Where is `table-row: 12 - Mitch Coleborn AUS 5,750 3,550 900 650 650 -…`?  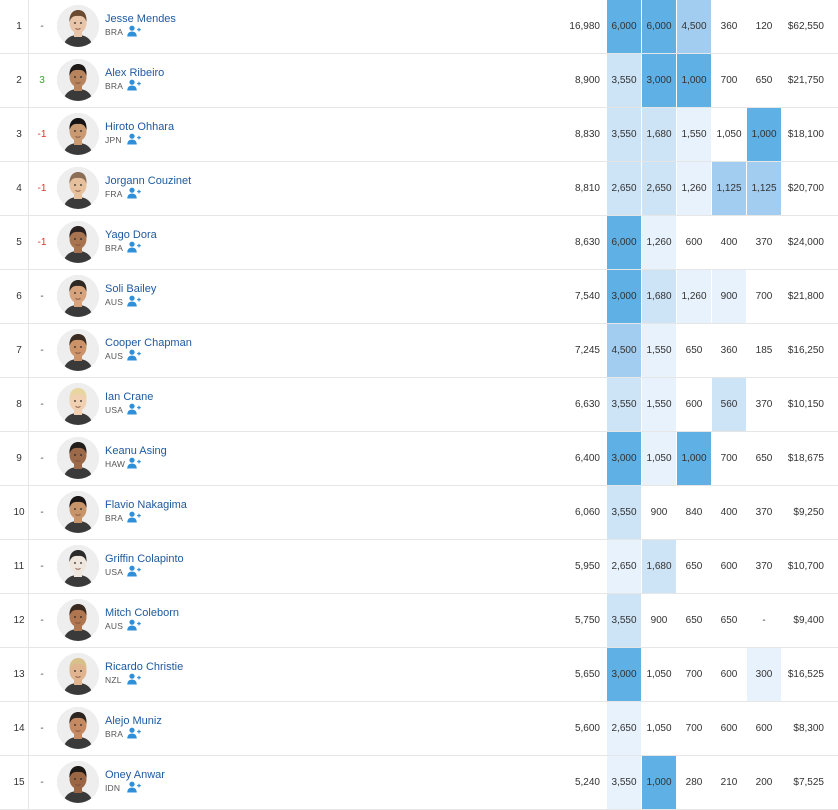 table-row: 12 - Mitch Coleborn AUS 5,750 3,550 900 650 650 -… is located at coordinates (419, 621).